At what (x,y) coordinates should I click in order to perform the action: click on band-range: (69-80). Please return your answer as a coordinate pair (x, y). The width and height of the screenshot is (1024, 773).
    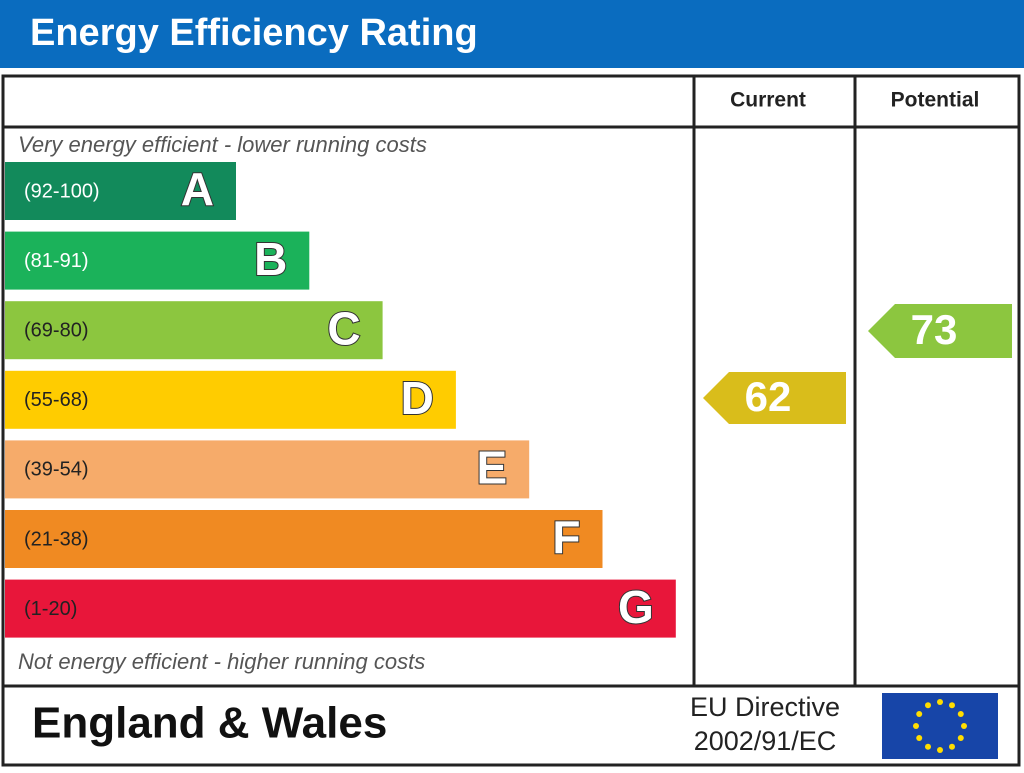
    Looking at the image, I should click on (56, 330).